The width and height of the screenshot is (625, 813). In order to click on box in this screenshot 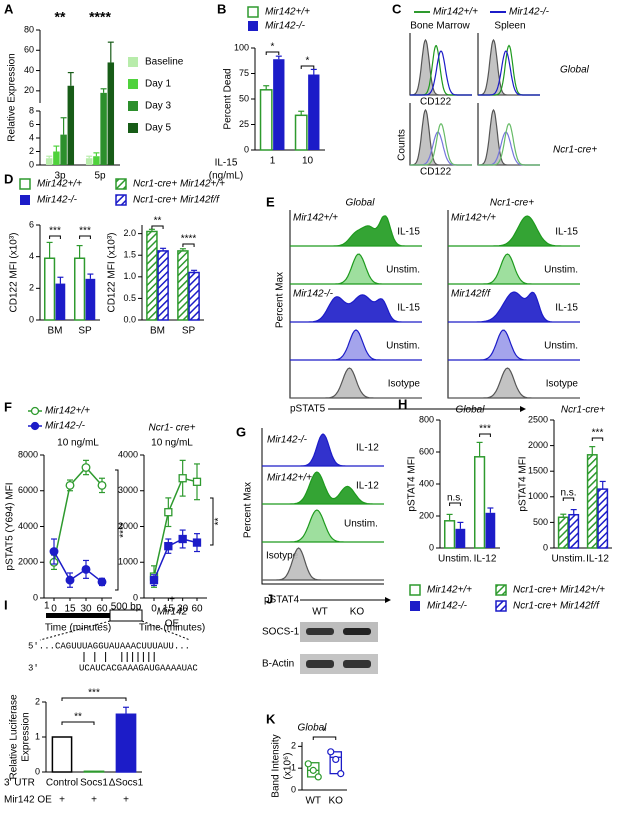, I will do `click(336, 763)`.